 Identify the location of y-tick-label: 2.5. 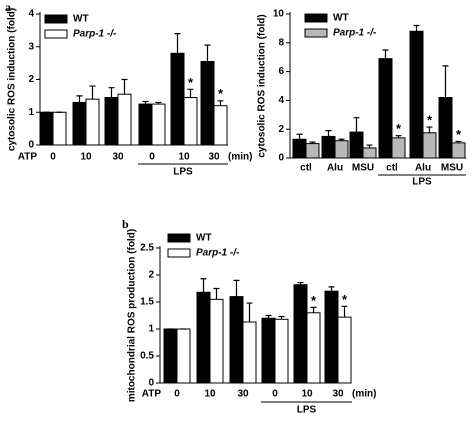
(147, 248).